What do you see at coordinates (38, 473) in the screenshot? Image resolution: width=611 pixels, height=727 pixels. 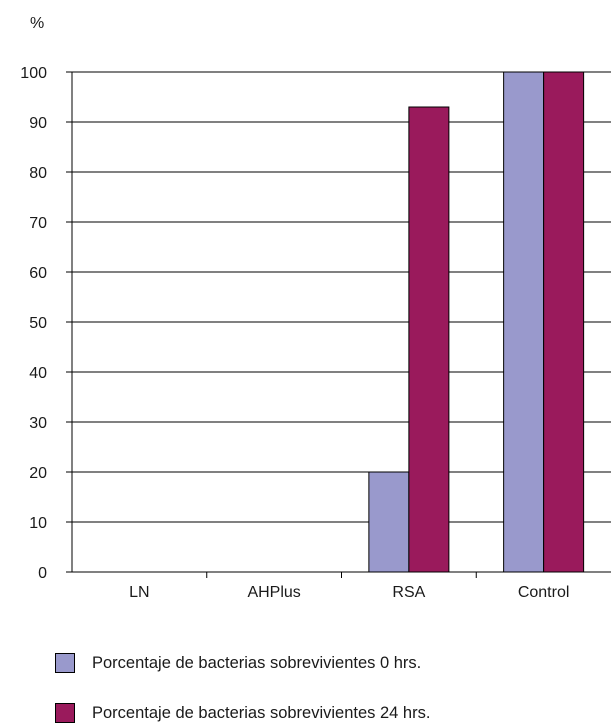 I see `y-tick-label: 20` at bounding box center [38, 473].